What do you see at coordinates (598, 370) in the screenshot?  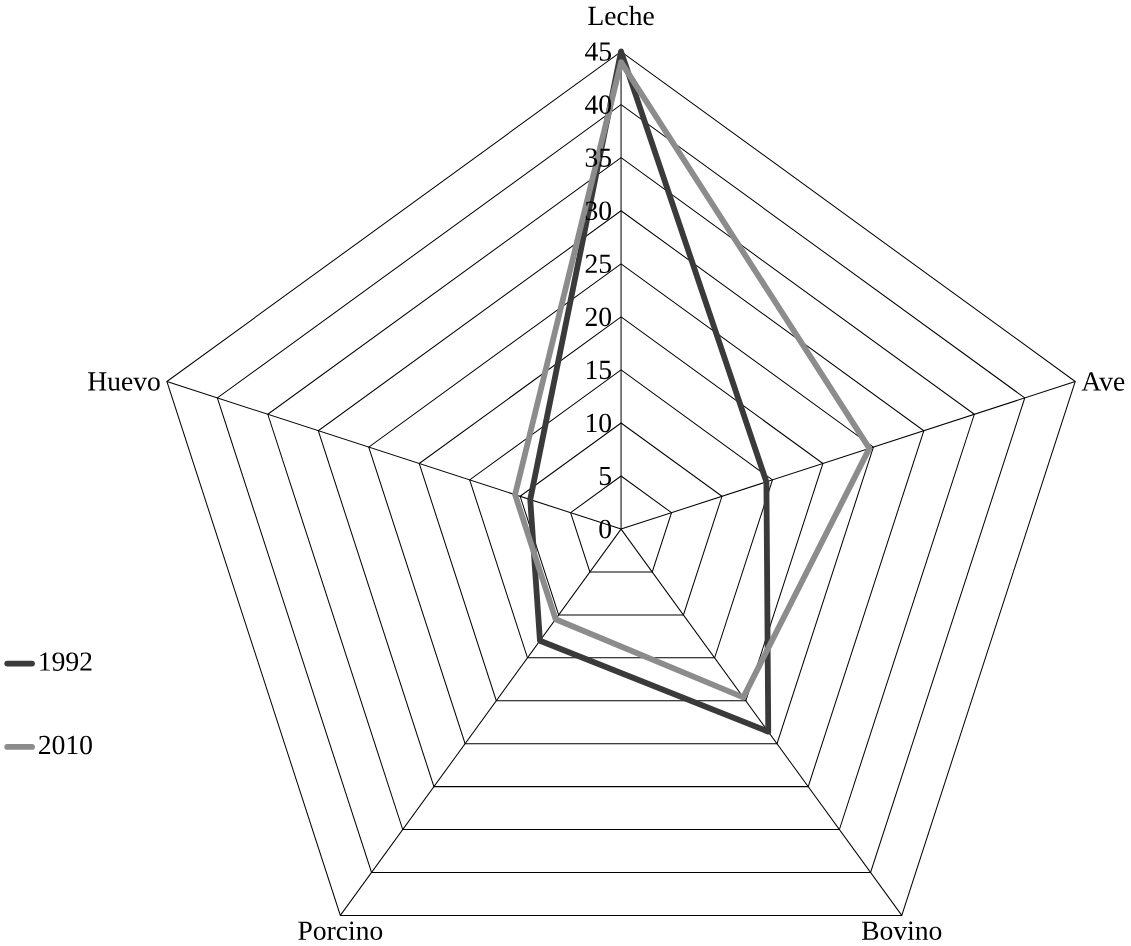 I see `y-tick-label: 15` at bounding box center [598, 370].